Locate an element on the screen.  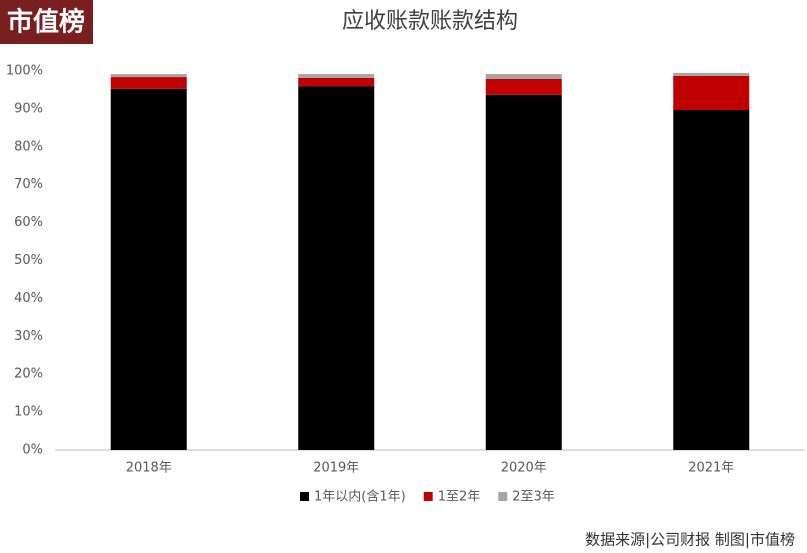
x-tick-label: 2021年 is located at coordinates (711, 468).